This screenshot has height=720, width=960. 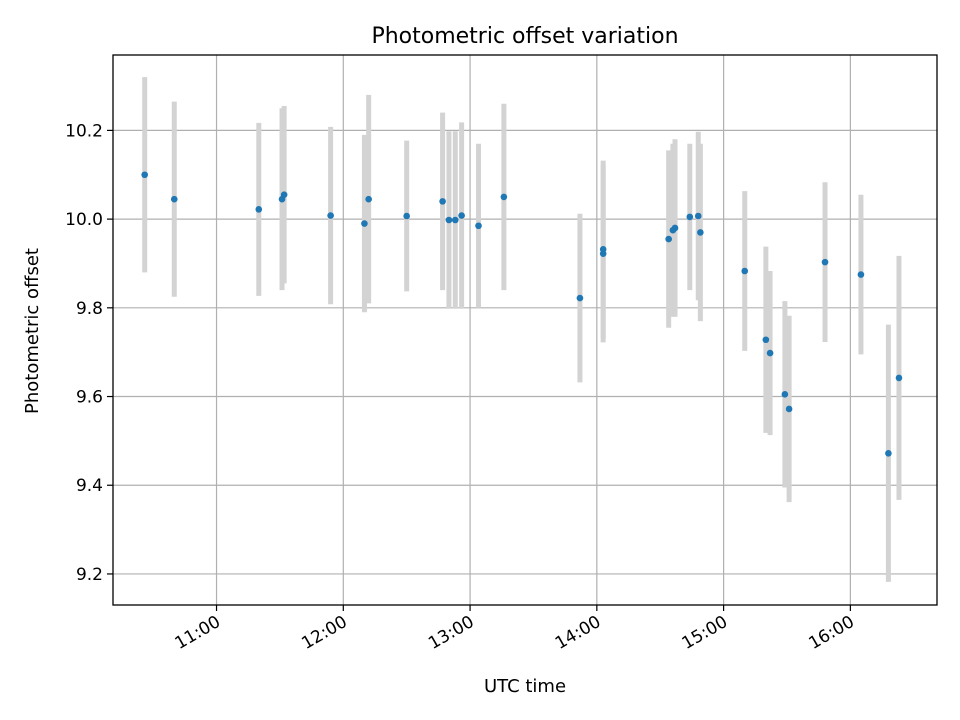 What do you see at coordinates (84, 220) in the screenshot?
I see `y-tick-label: 10.0` at bounding box center [84, 220].